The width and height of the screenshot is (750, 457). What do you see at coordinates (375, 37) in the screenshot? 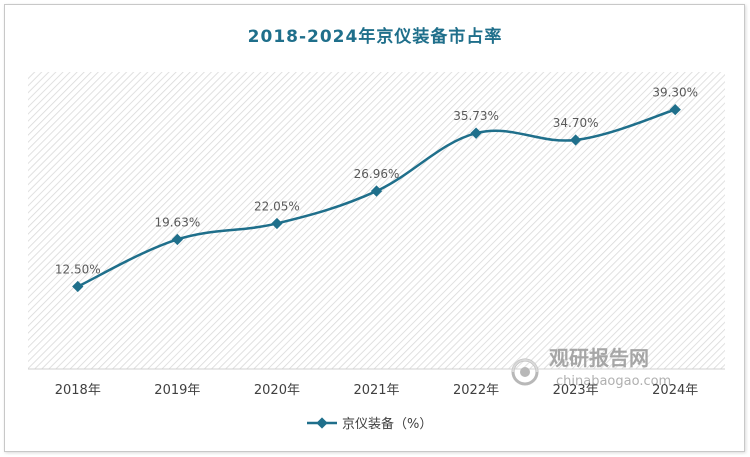
I see `chart-title: 2018-2024年京仪装备市占率` at bounding box center [375, 37].